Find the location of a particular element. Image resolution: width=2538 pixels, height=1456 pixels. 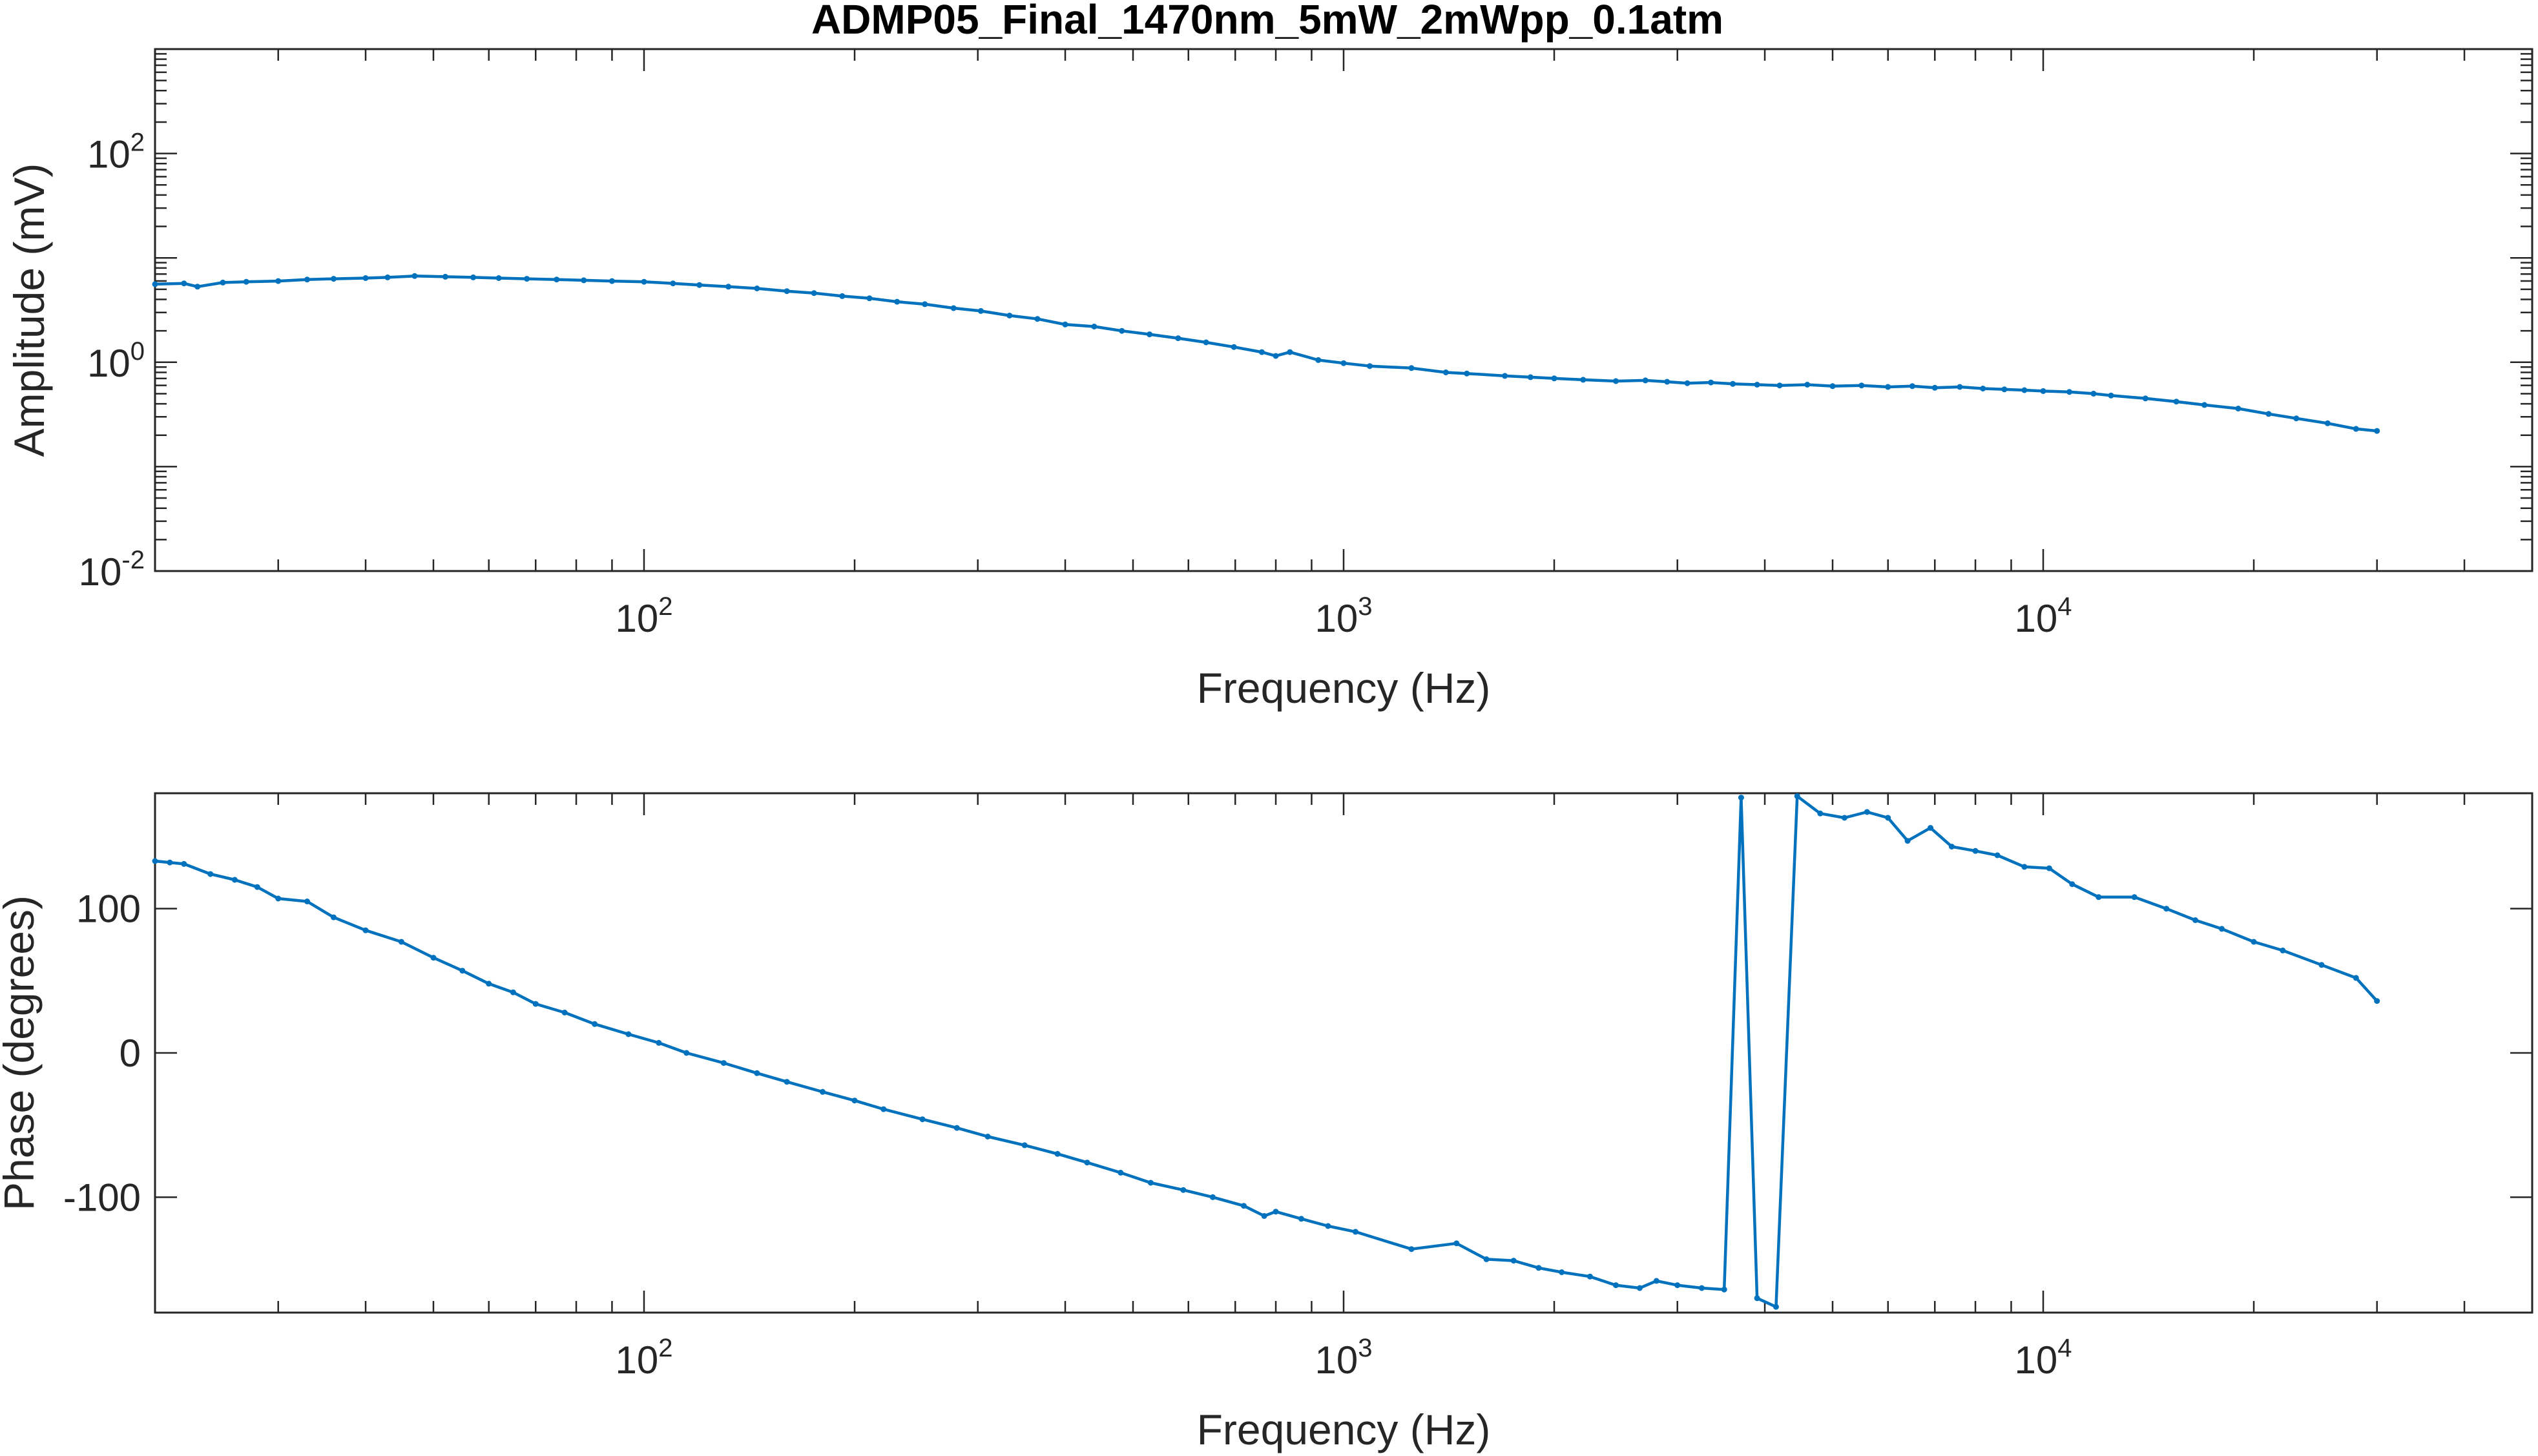

amplitude-x-axis-label: Frequency (Hz) is located at coordinates (1344, 688).